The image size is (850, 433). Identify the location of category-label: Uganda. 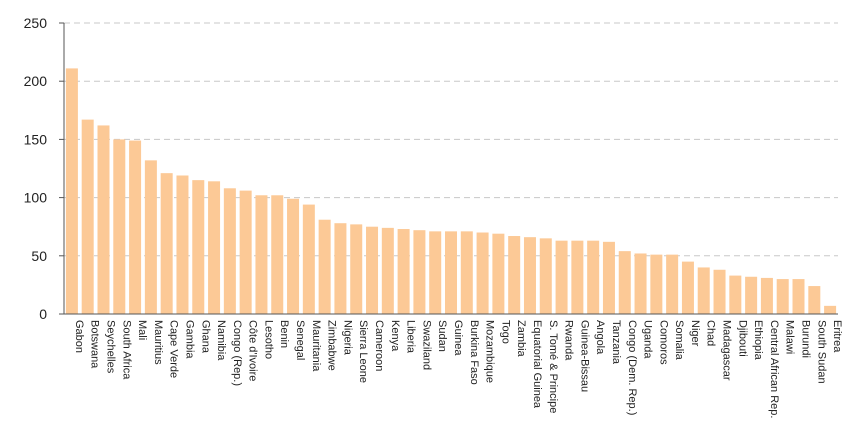
(648, 339).